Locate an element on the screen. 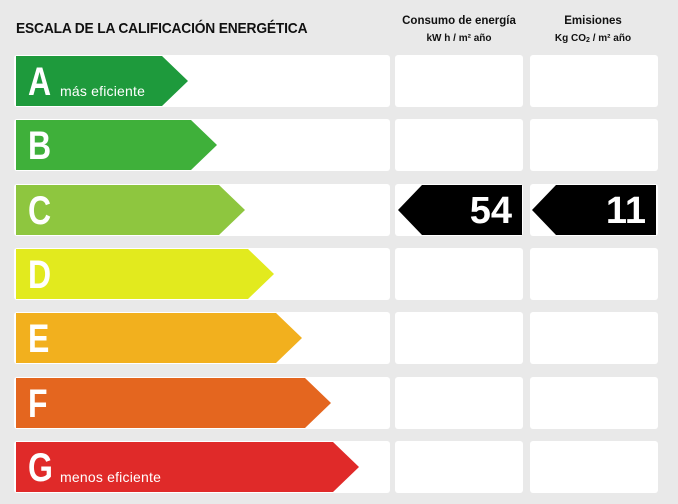  energy-cell-a is located at coordinates (459, 81).